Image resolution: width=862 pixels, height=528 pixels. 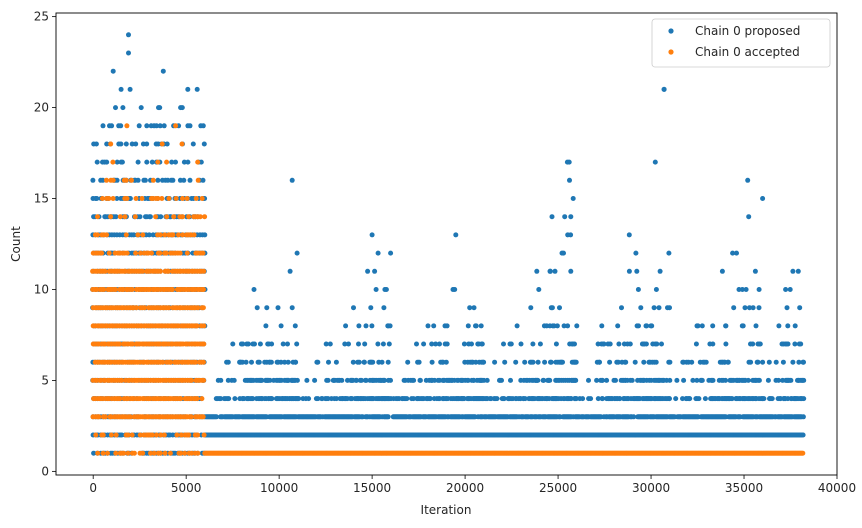 I want to click on legend: Chain 0 proposed Chain 0 accepted, so click(x=741, y=43).